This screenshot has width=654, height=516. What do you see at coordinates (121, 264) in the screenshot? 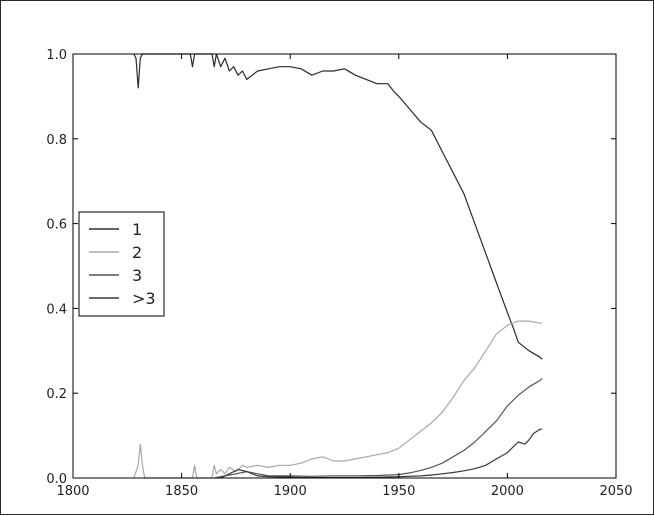
I see `legend: 1 2 3 >3` at bounding box center [121, 264].